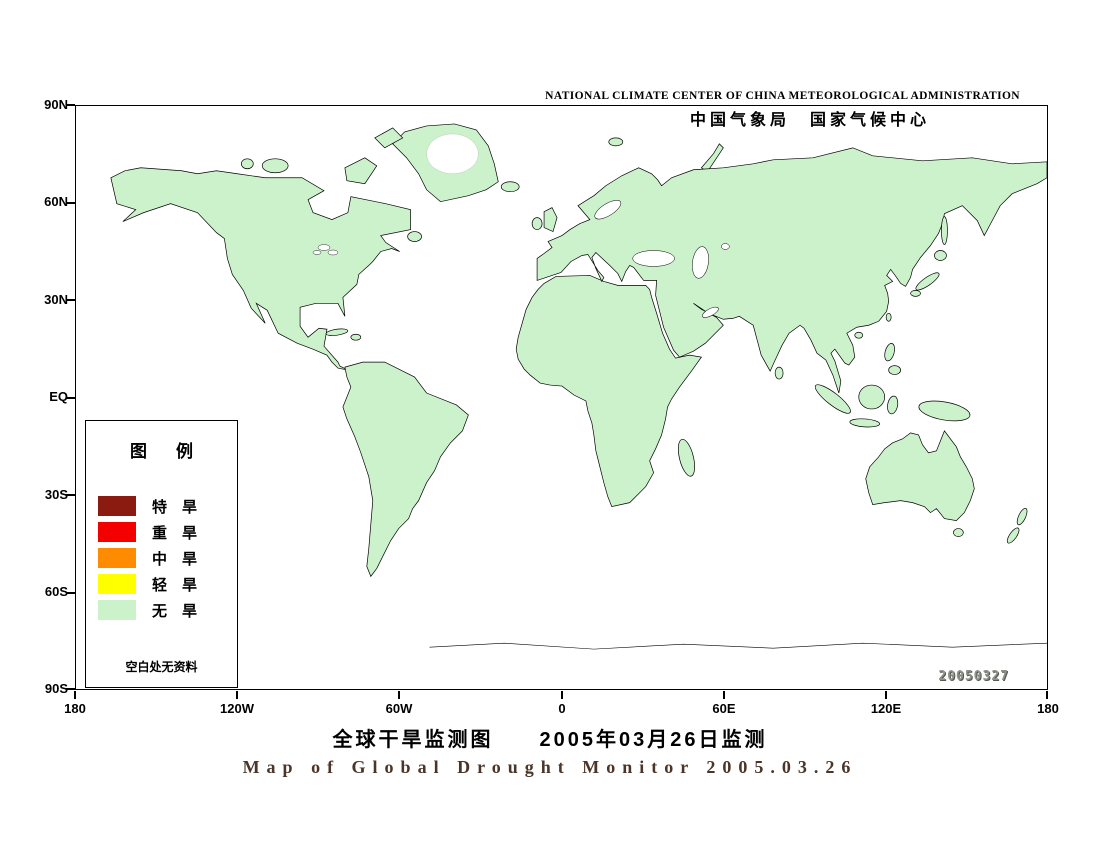 The width and height of the screenshot is (1100, 850). What do you see at coordinates (161, 667) in the screenshot?
I see `legend-note: 空白处无资料` at bounding box center [161, 667].